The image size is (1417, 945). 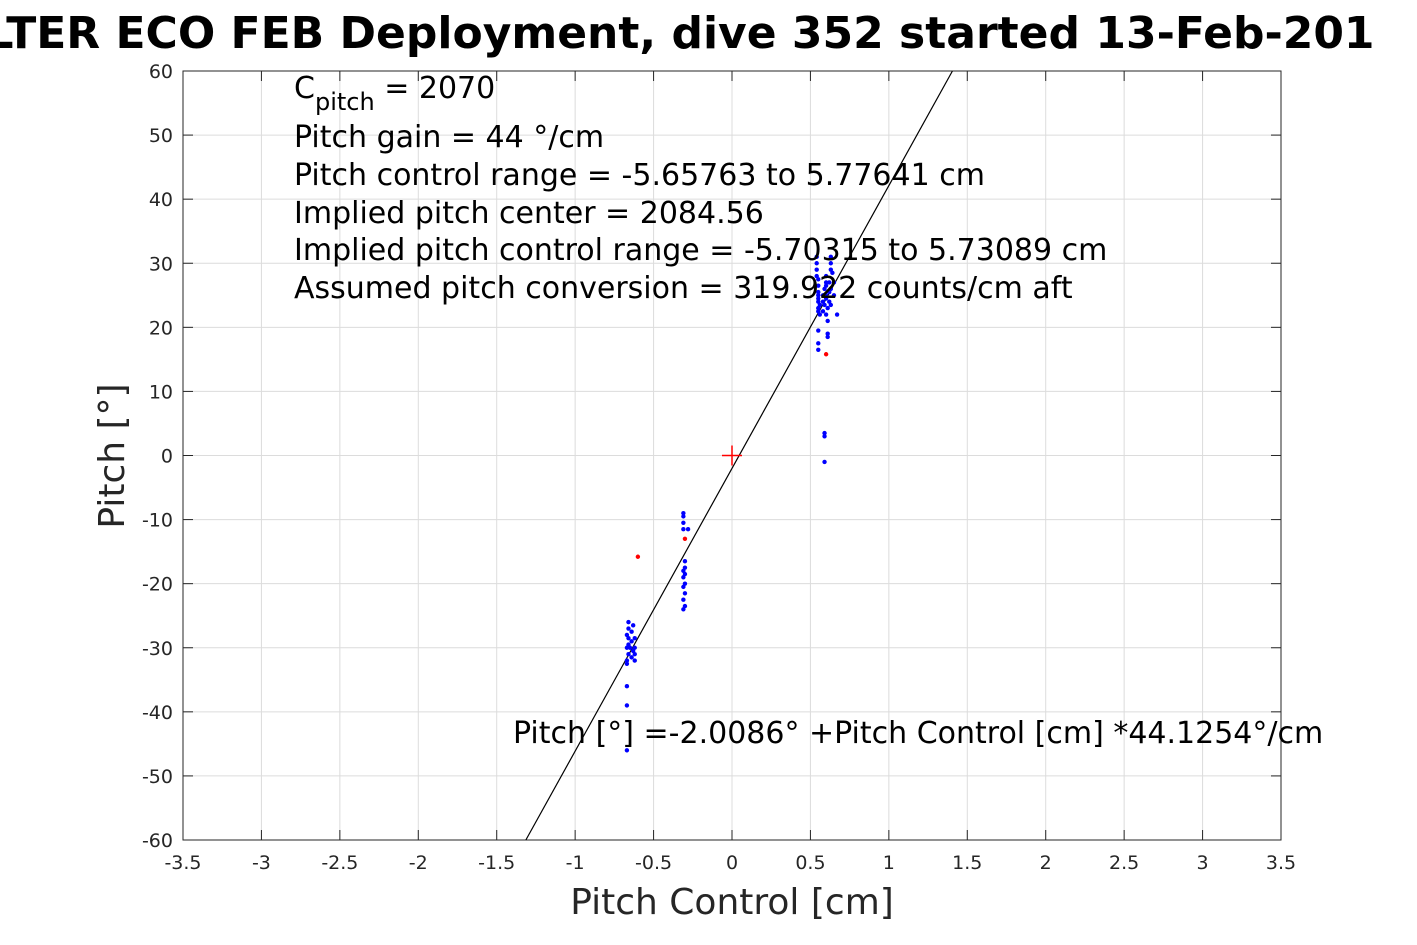 What do you see at coordinates (304, 88) in the screenshot?
I see `c-pitch-base: C` at bounding box center [304, 88].